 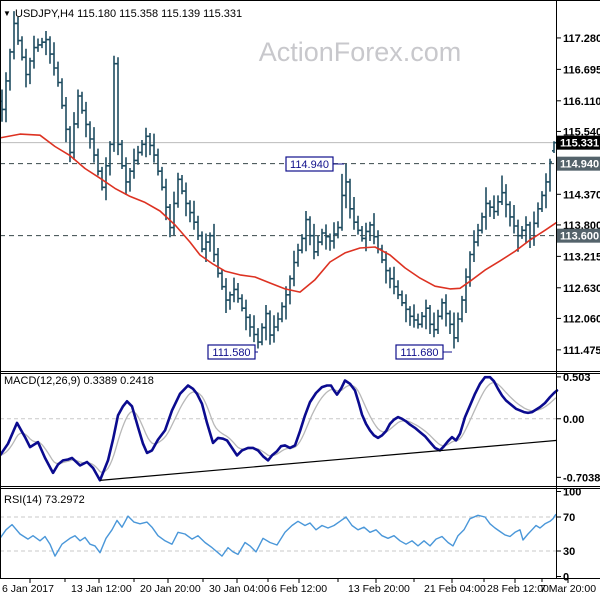 I want to click on price-tick-label: 113.215, so click(x=581, y=257).